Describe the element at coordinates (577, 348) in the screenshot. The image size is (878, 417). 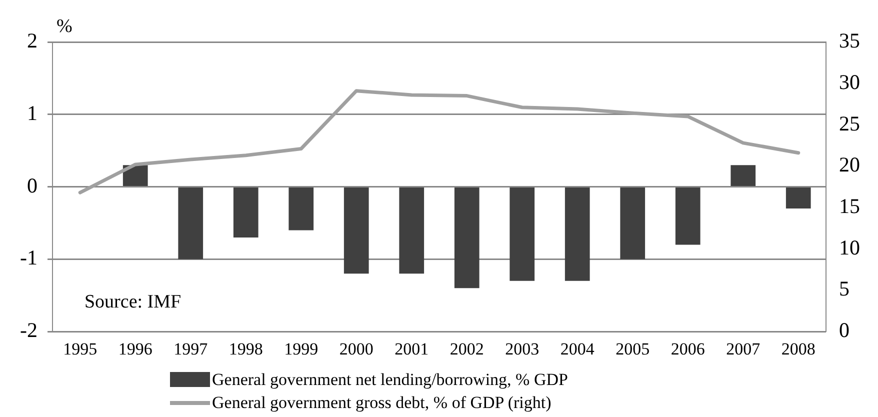
I see `x-tick-label: 2004` at that location.